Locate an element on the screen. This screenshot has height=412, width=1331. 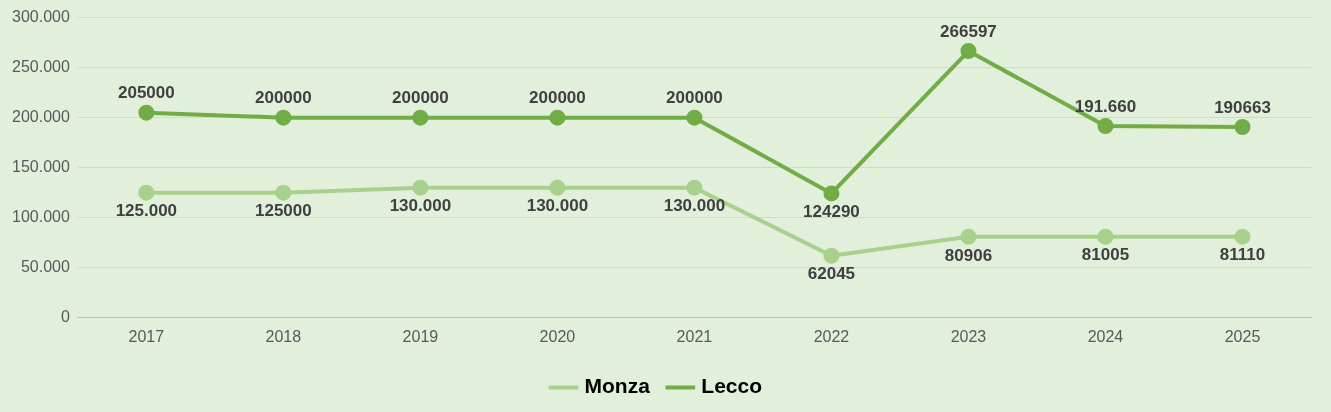
x-tick-label: 2022 is located at coordinates (831, 336).